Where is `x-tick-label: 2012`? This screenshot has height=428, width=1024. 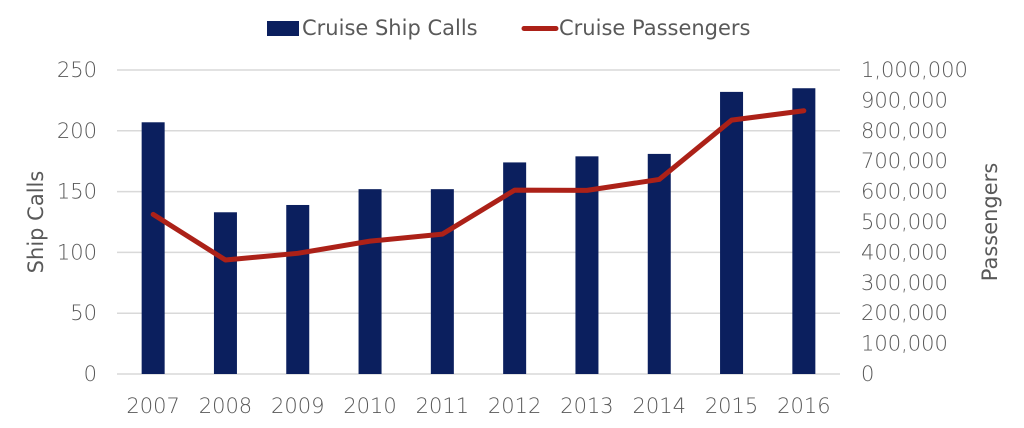 x-tick-label: 2012 is located at coordinates (514, 406).